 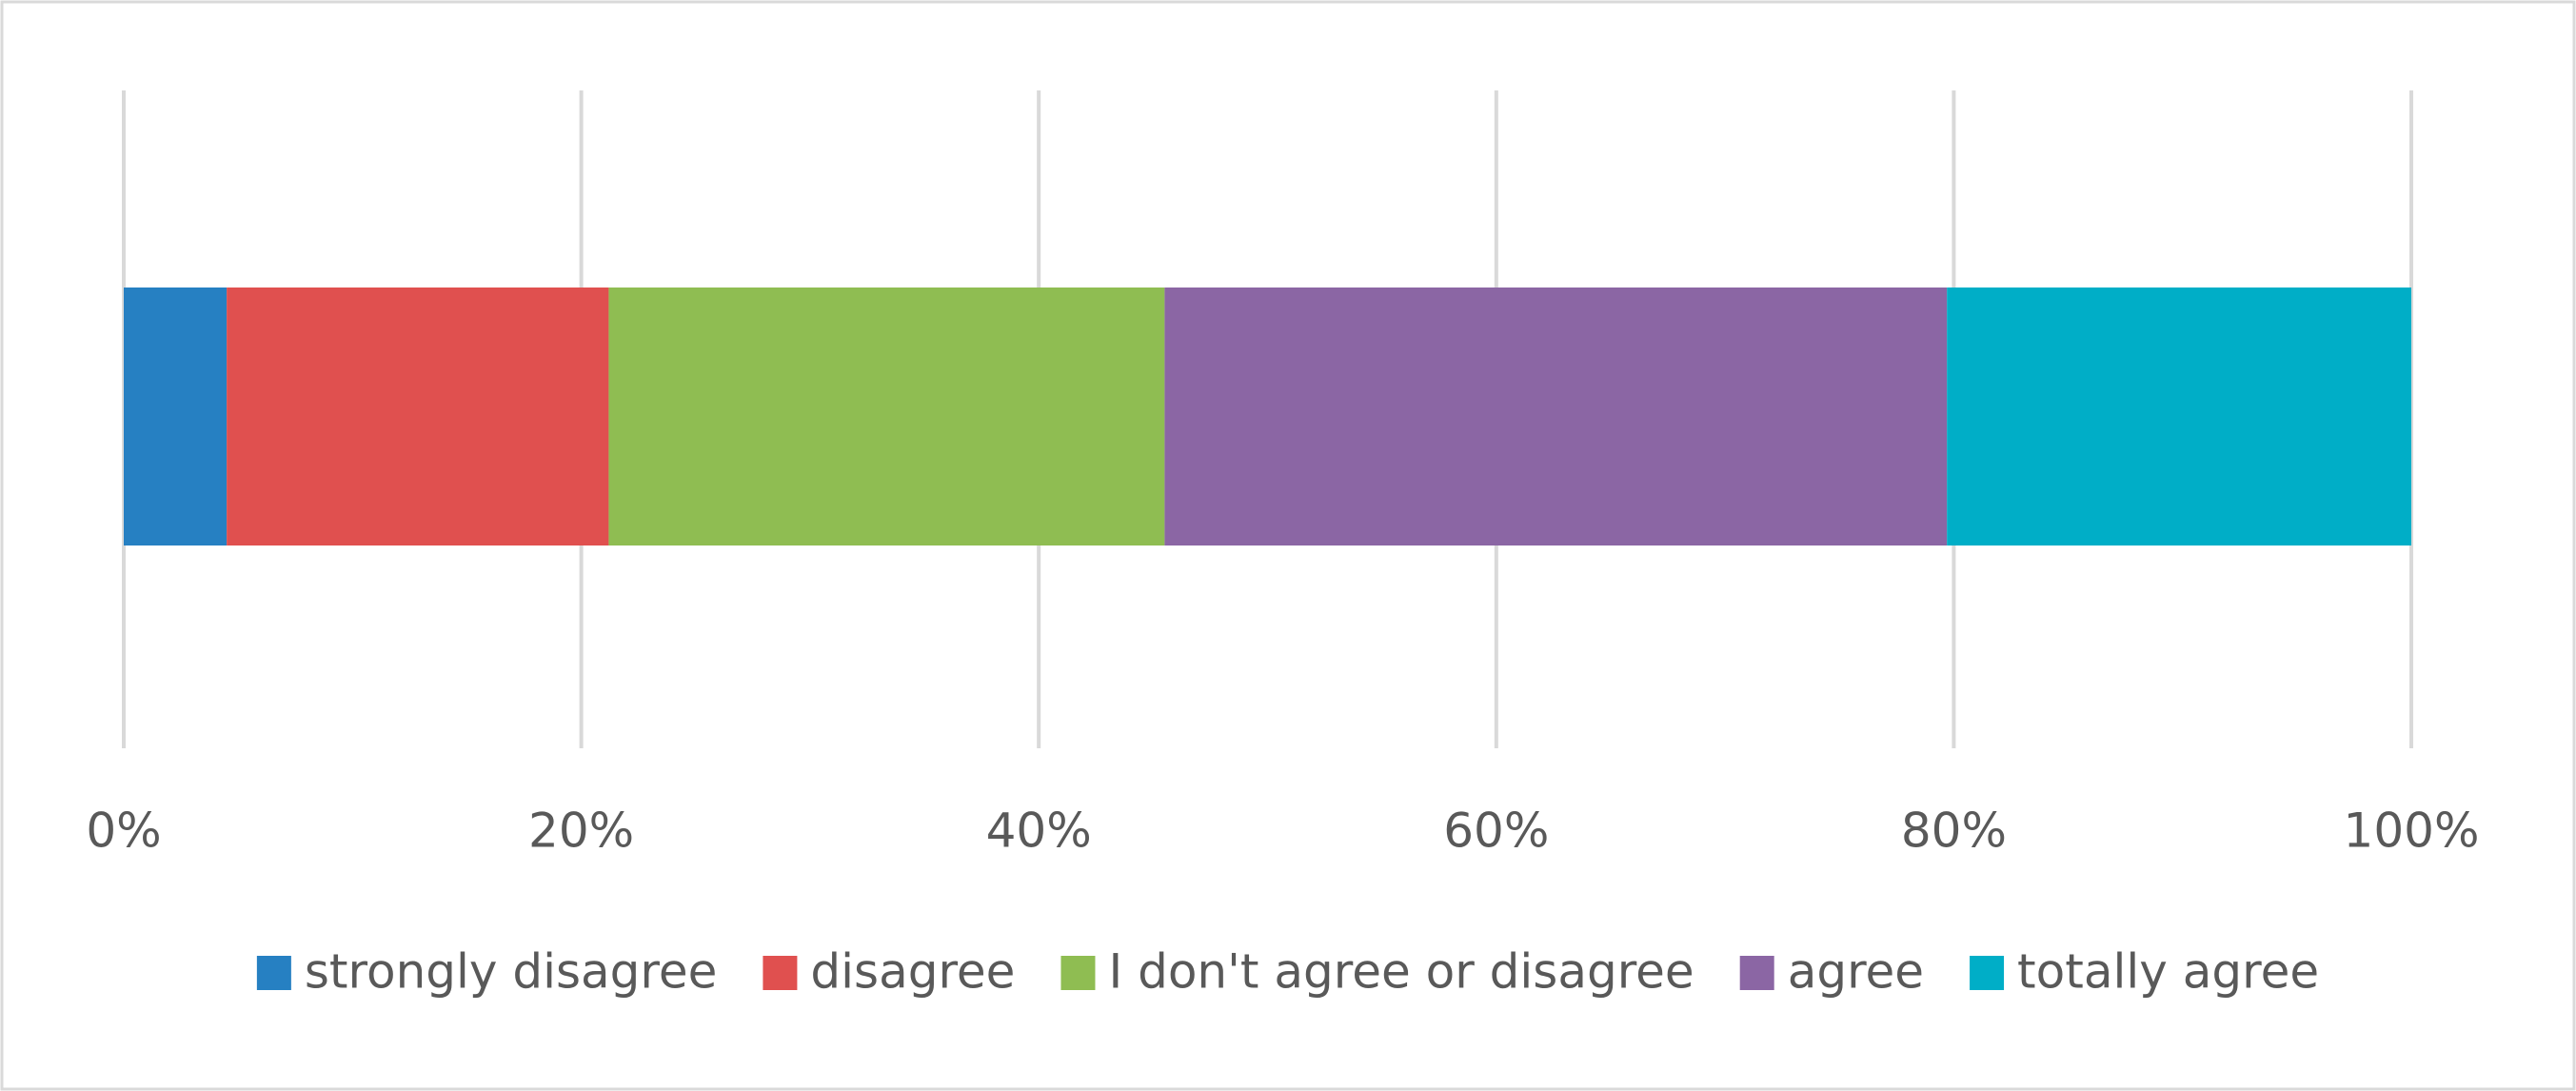 I want to click on legend-label: strongly disagree, so click(x=511, y=972).